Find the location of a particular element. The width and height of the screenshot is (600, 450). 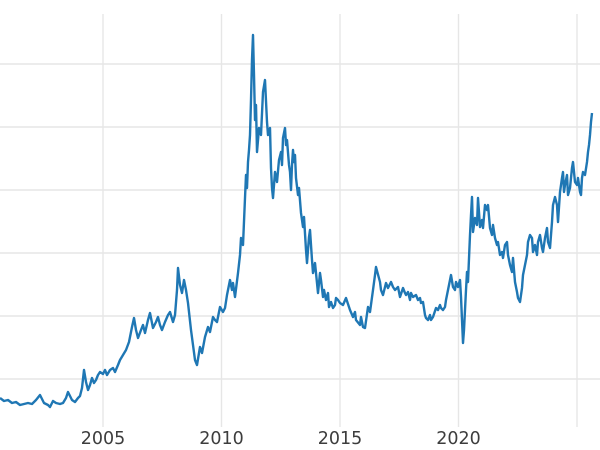

x-tick-label-2020: 2020 is located at coordinates (458, 439).